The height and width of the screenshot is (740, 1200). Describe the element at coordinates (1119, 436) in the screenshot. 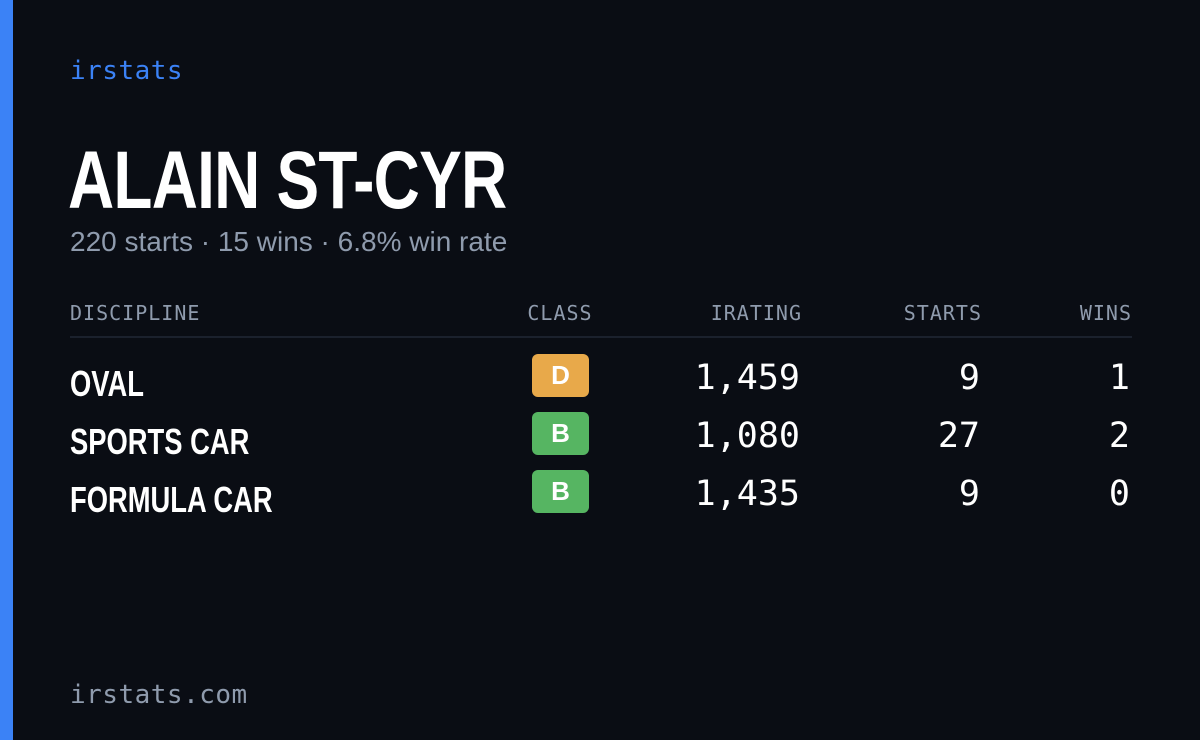

I see `wins-value: 2` at that location.